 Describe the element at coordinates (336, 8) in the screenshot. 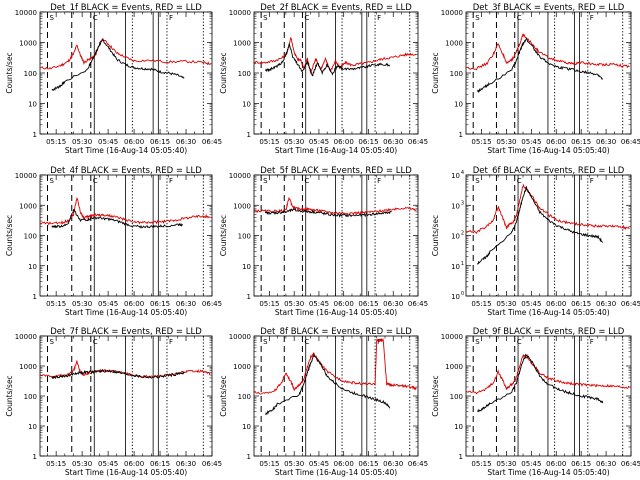

I see `panel-title: Det_2f BLACK = Events, RED = LLD` at that location.